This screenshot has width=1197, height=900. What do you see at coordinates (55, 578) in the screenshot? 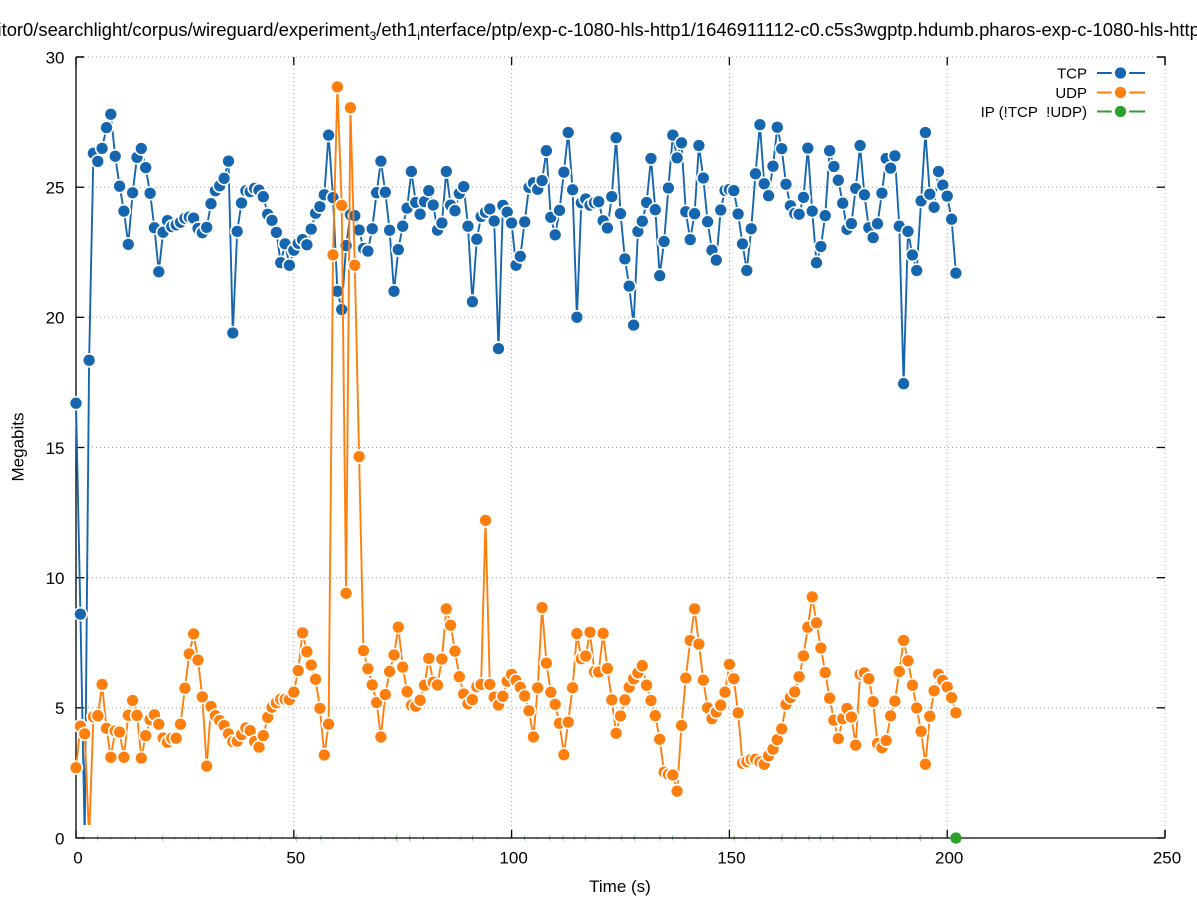
I see `svg-text: 10` at bounding box center [55, 578].